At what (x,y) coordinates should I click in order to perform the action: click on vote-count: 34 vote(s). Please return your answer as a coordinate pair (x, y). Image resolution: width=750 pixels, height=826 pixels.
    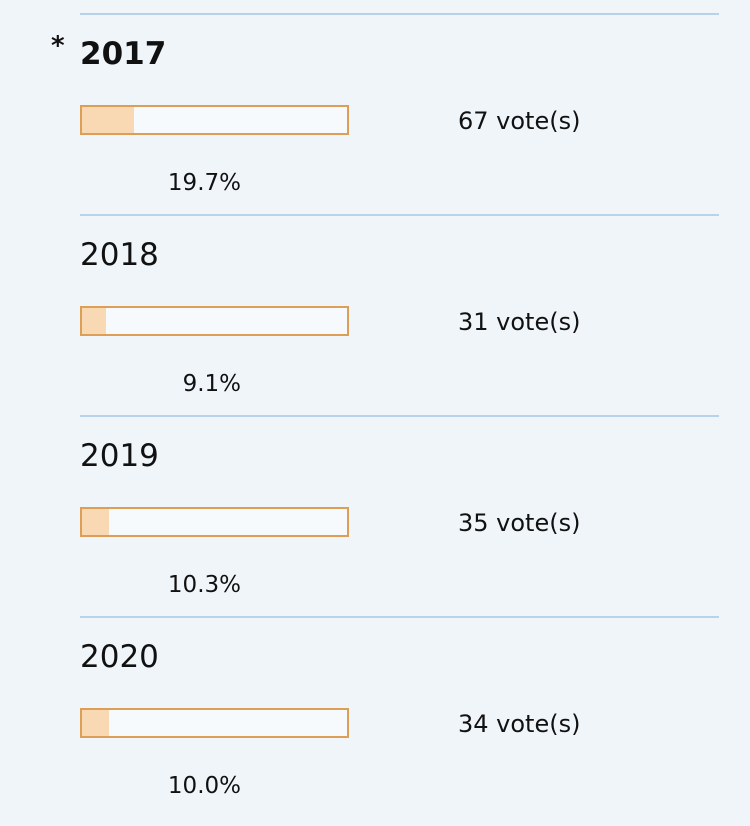
    Looking at the image, I should click on (519, 724).